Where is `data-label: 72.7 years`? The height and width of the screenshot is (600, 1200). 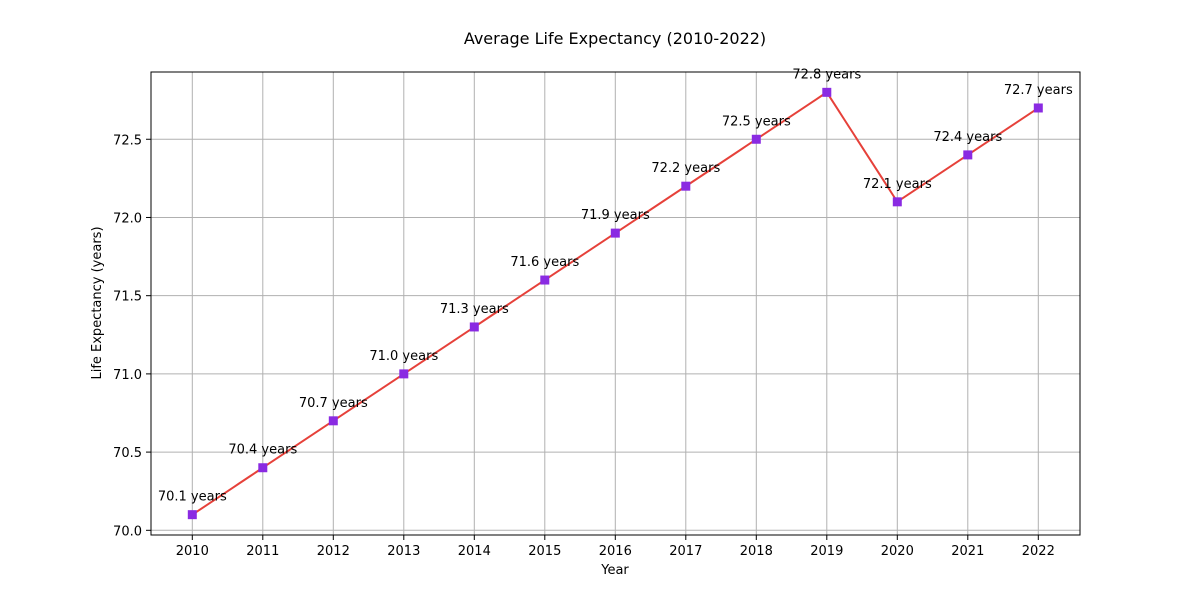 data-label: 72.7 years is located at coordinates (1038, 90).